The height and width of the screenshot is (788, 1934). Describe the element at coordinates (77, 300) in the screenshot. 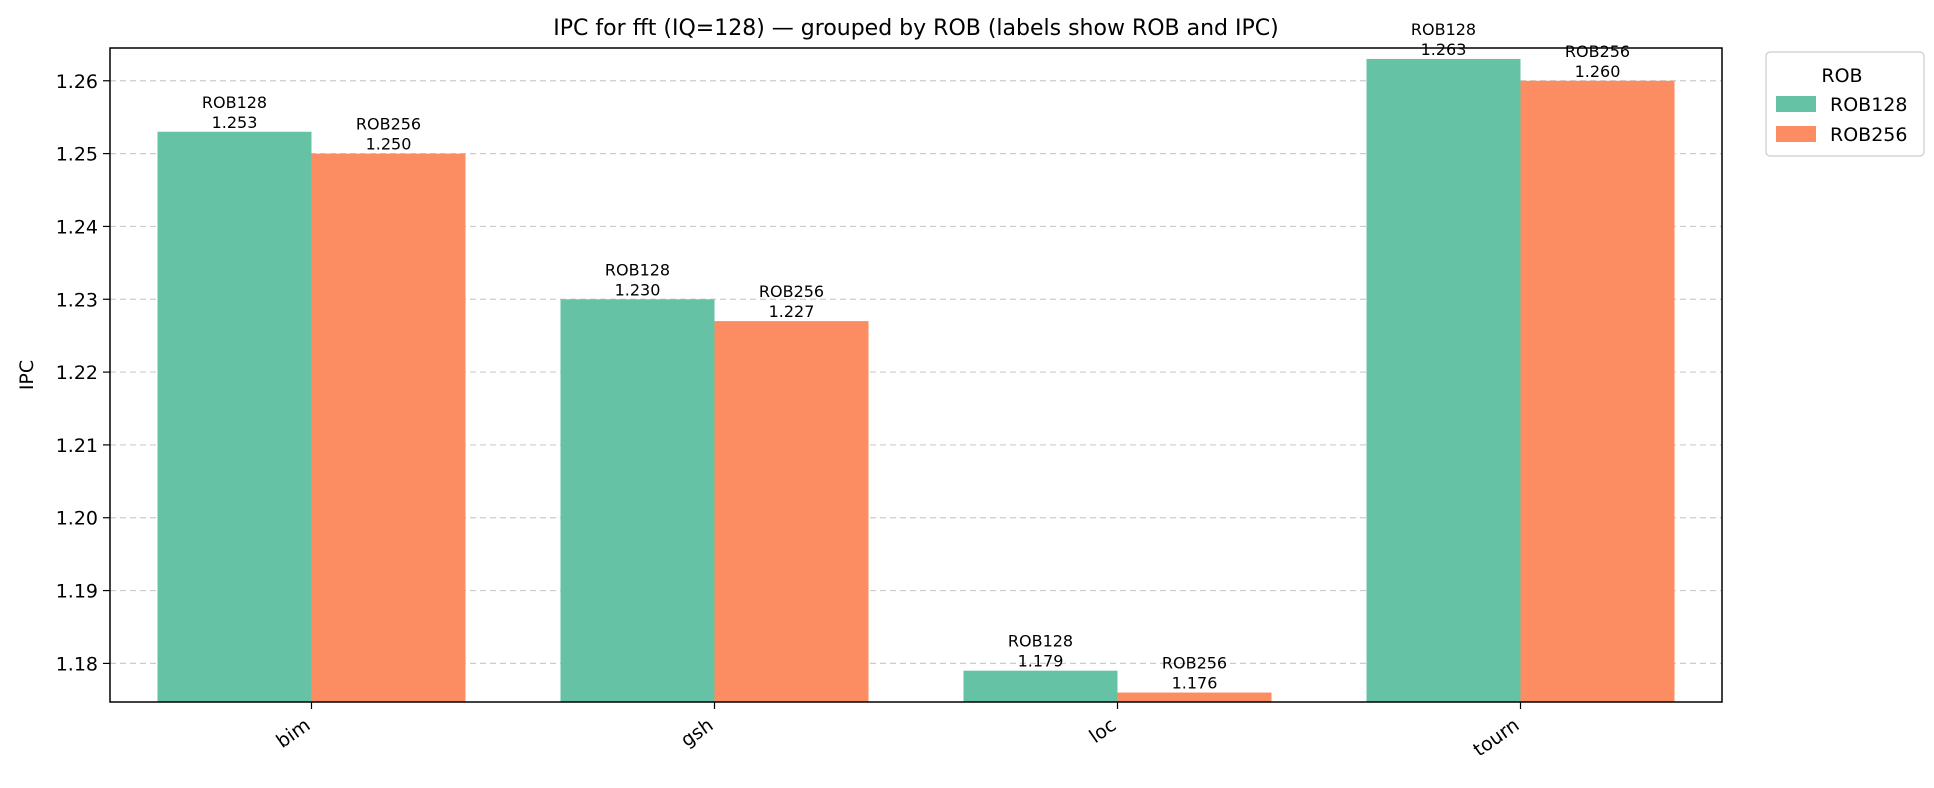

I see `y-tick-label: 1.23` at that location.